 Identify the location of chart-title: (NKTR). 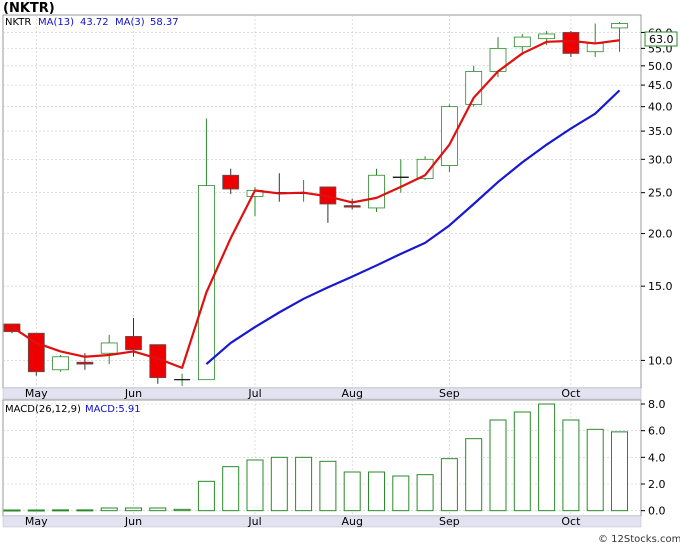
(29, 8).